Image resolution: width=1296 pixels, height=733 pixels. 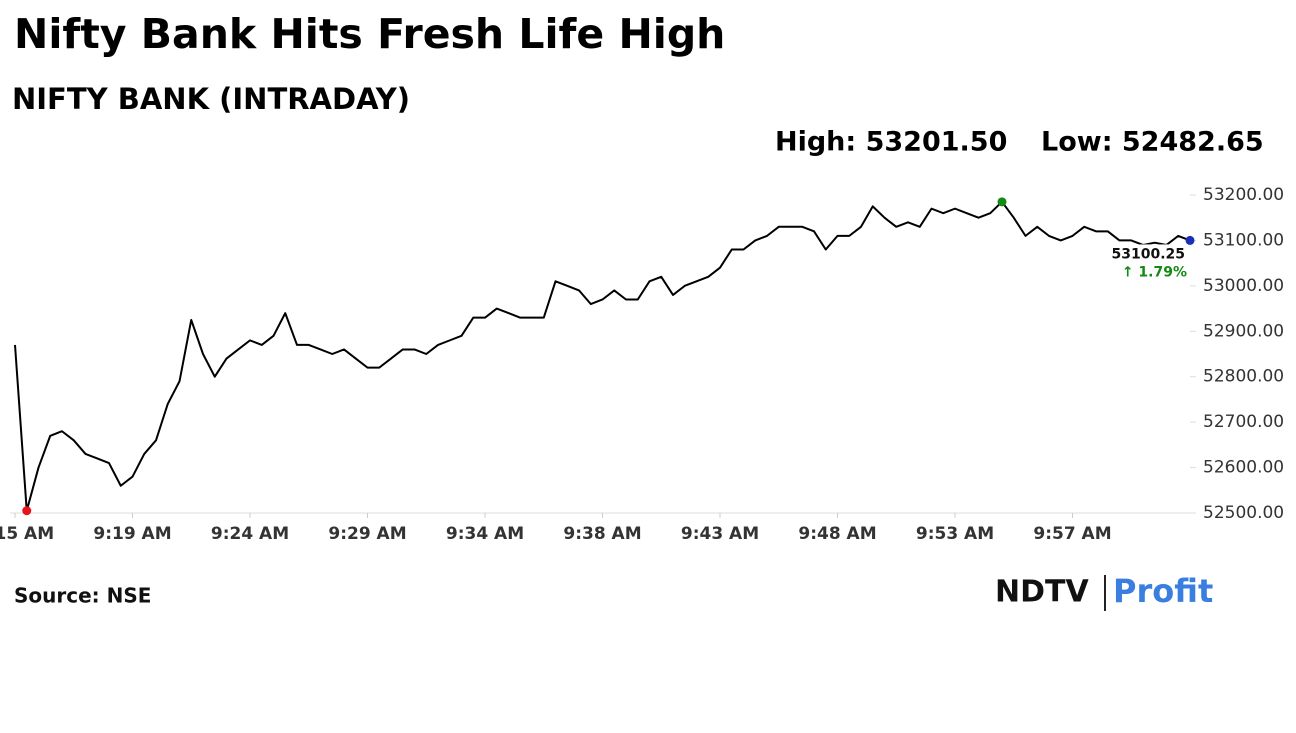 I want to click on y-tick-label: 52500.00, so click(x=1243, y=513).